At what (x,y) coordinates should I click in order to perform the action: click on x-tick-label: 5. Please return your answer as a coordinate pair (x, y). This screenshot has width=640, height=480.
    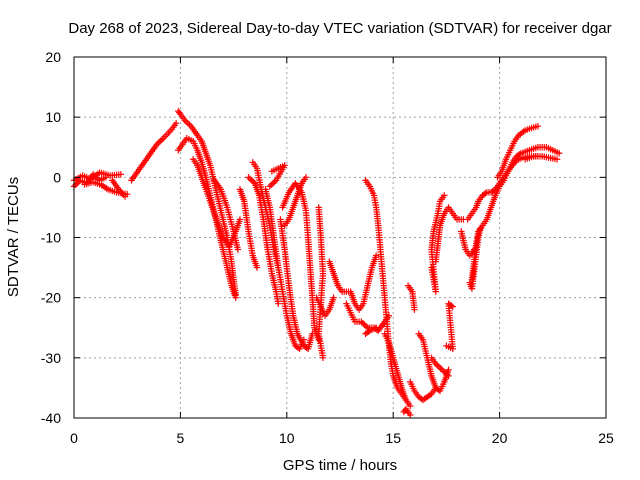
    Looking at the image, I should click on (181, 438).